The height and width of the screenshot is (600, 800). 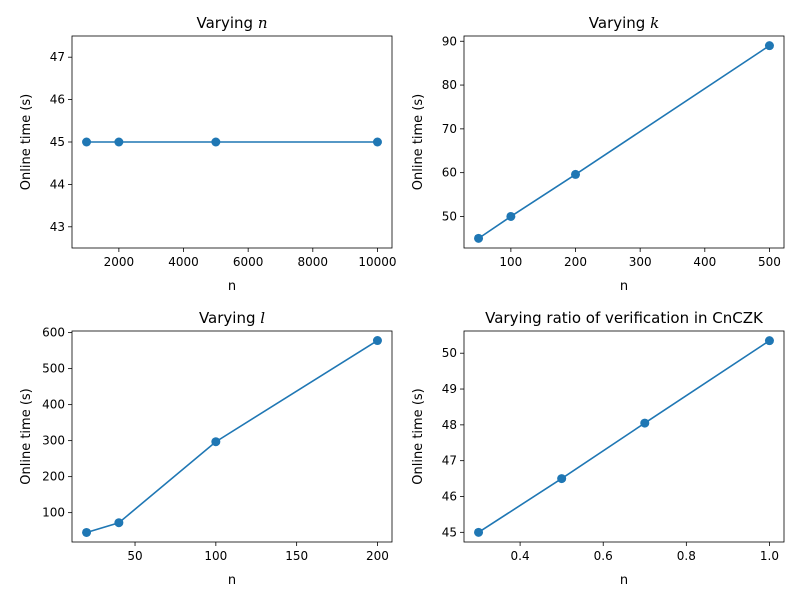 I want to click on y-tick-label: 400, so click(x=53, y=405).